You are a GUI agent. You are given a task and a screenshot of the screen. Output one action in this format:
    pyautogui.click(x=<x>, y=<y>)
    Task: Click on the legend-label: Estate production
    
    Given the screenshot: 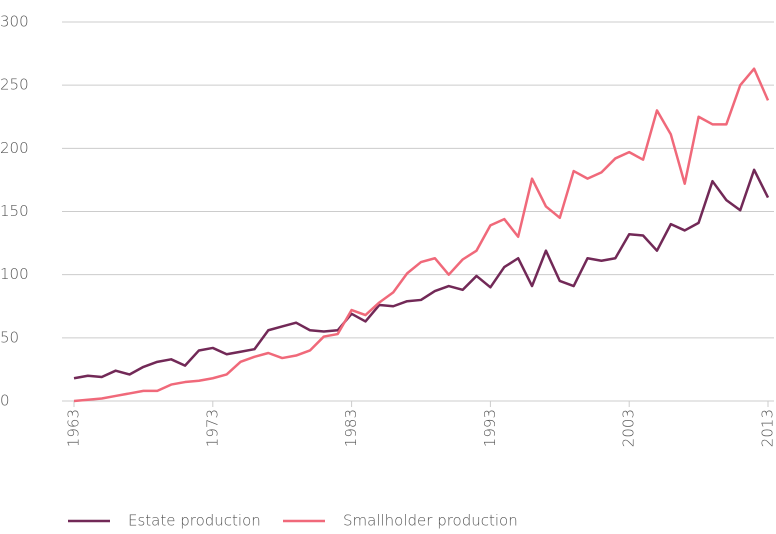 What is the action you would take?
    pyautogui.click(x=194, y=521)
    